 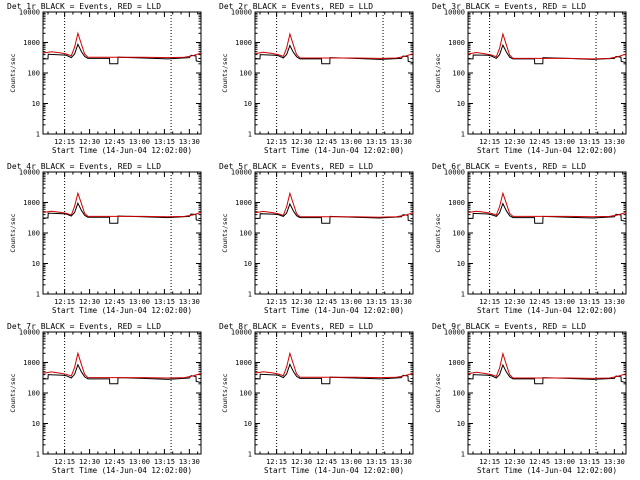 I want to click on chart-3-series-lld, so click(x=547, y=46).